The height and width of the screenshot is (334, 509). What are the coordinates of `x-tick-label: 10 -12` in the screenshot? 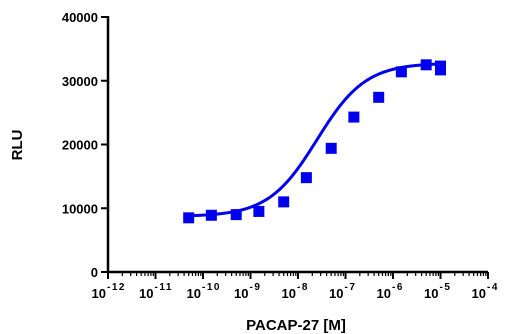 It's located at (109, 291).